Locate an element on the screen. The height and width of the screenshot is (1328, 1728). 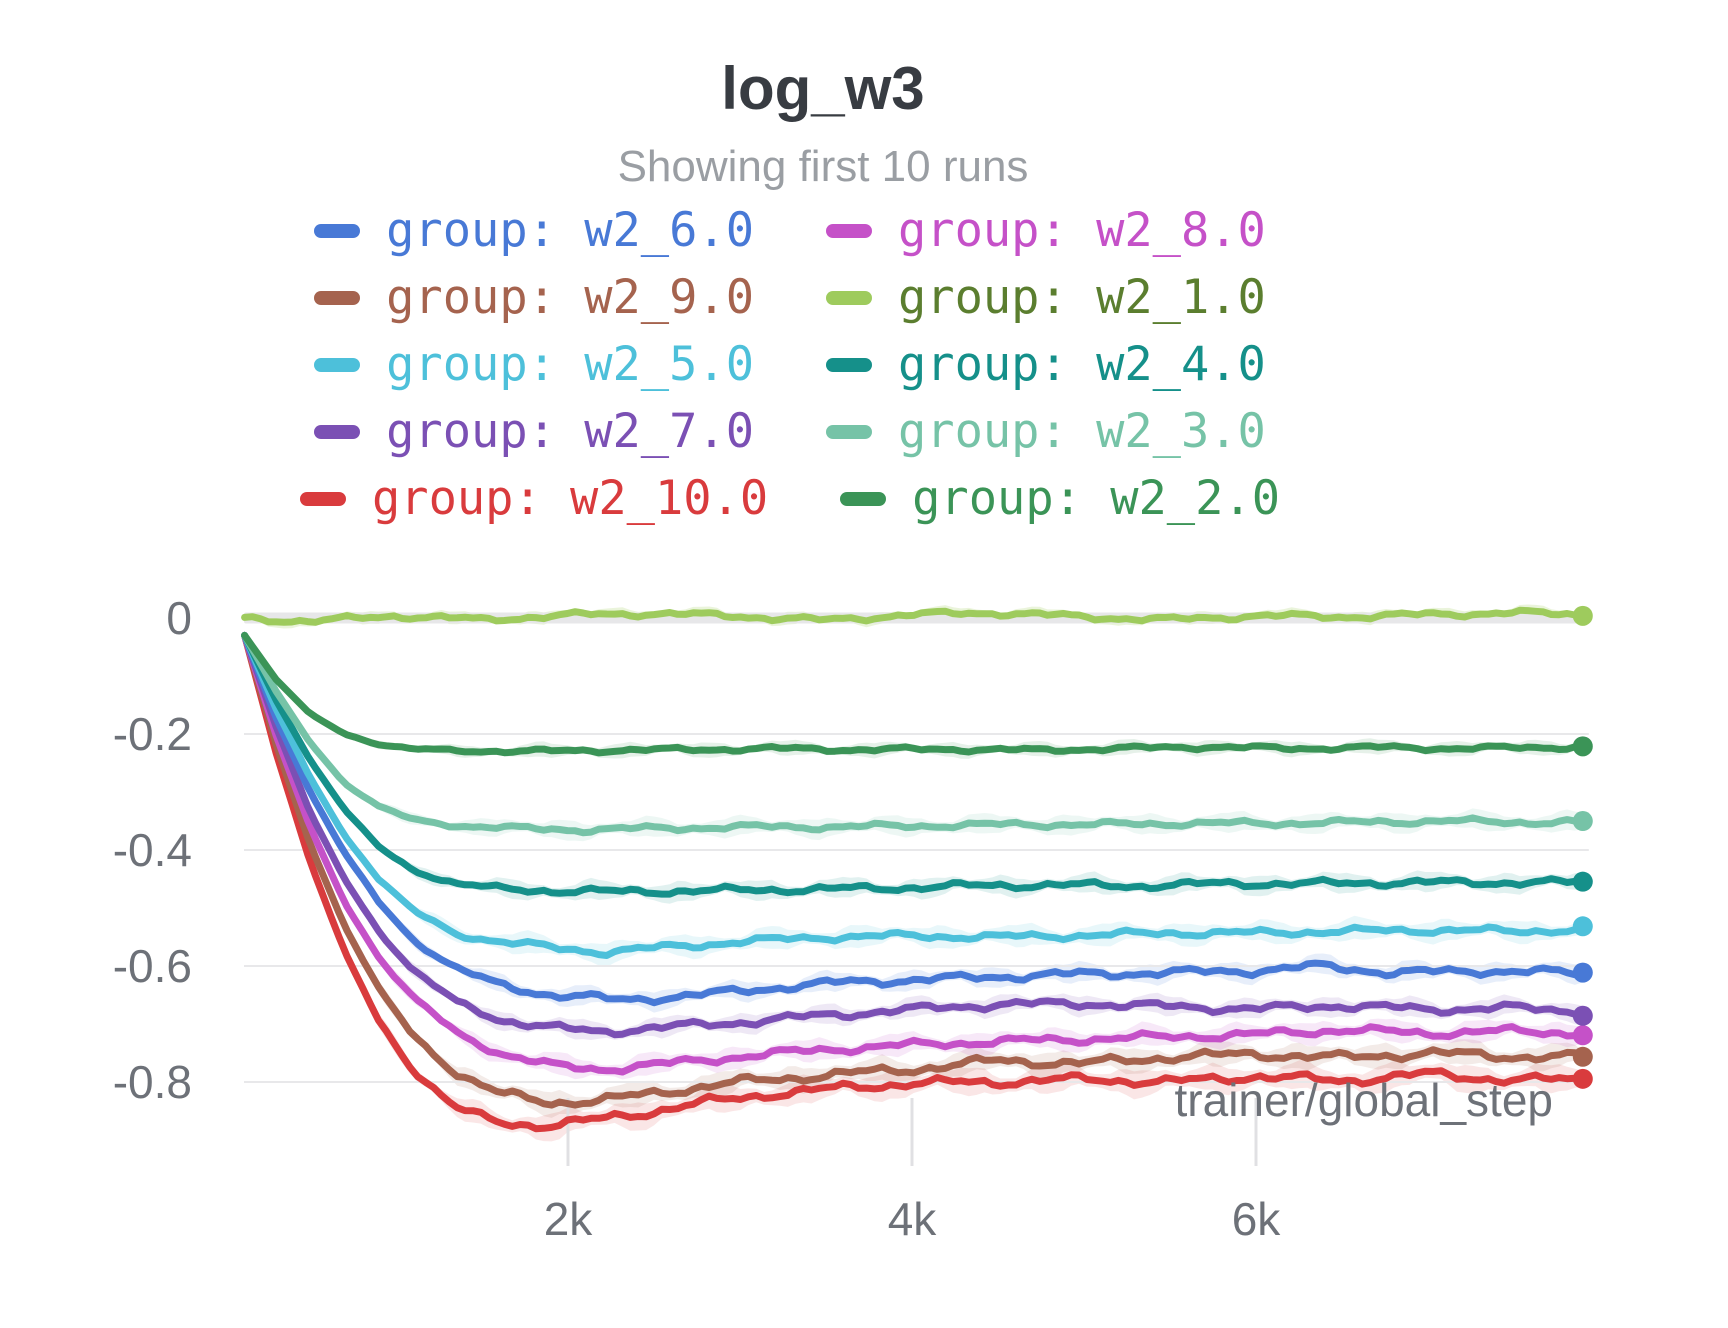
legend-row: group: w2_5.0 group: w2_4.0 is located at coordinates (790, 364).